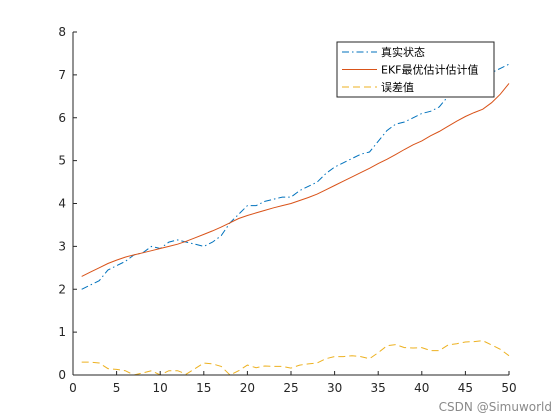 This screenshot has height=420, width=560. I want to click on y-tick-label: 4, so click(62, 204).